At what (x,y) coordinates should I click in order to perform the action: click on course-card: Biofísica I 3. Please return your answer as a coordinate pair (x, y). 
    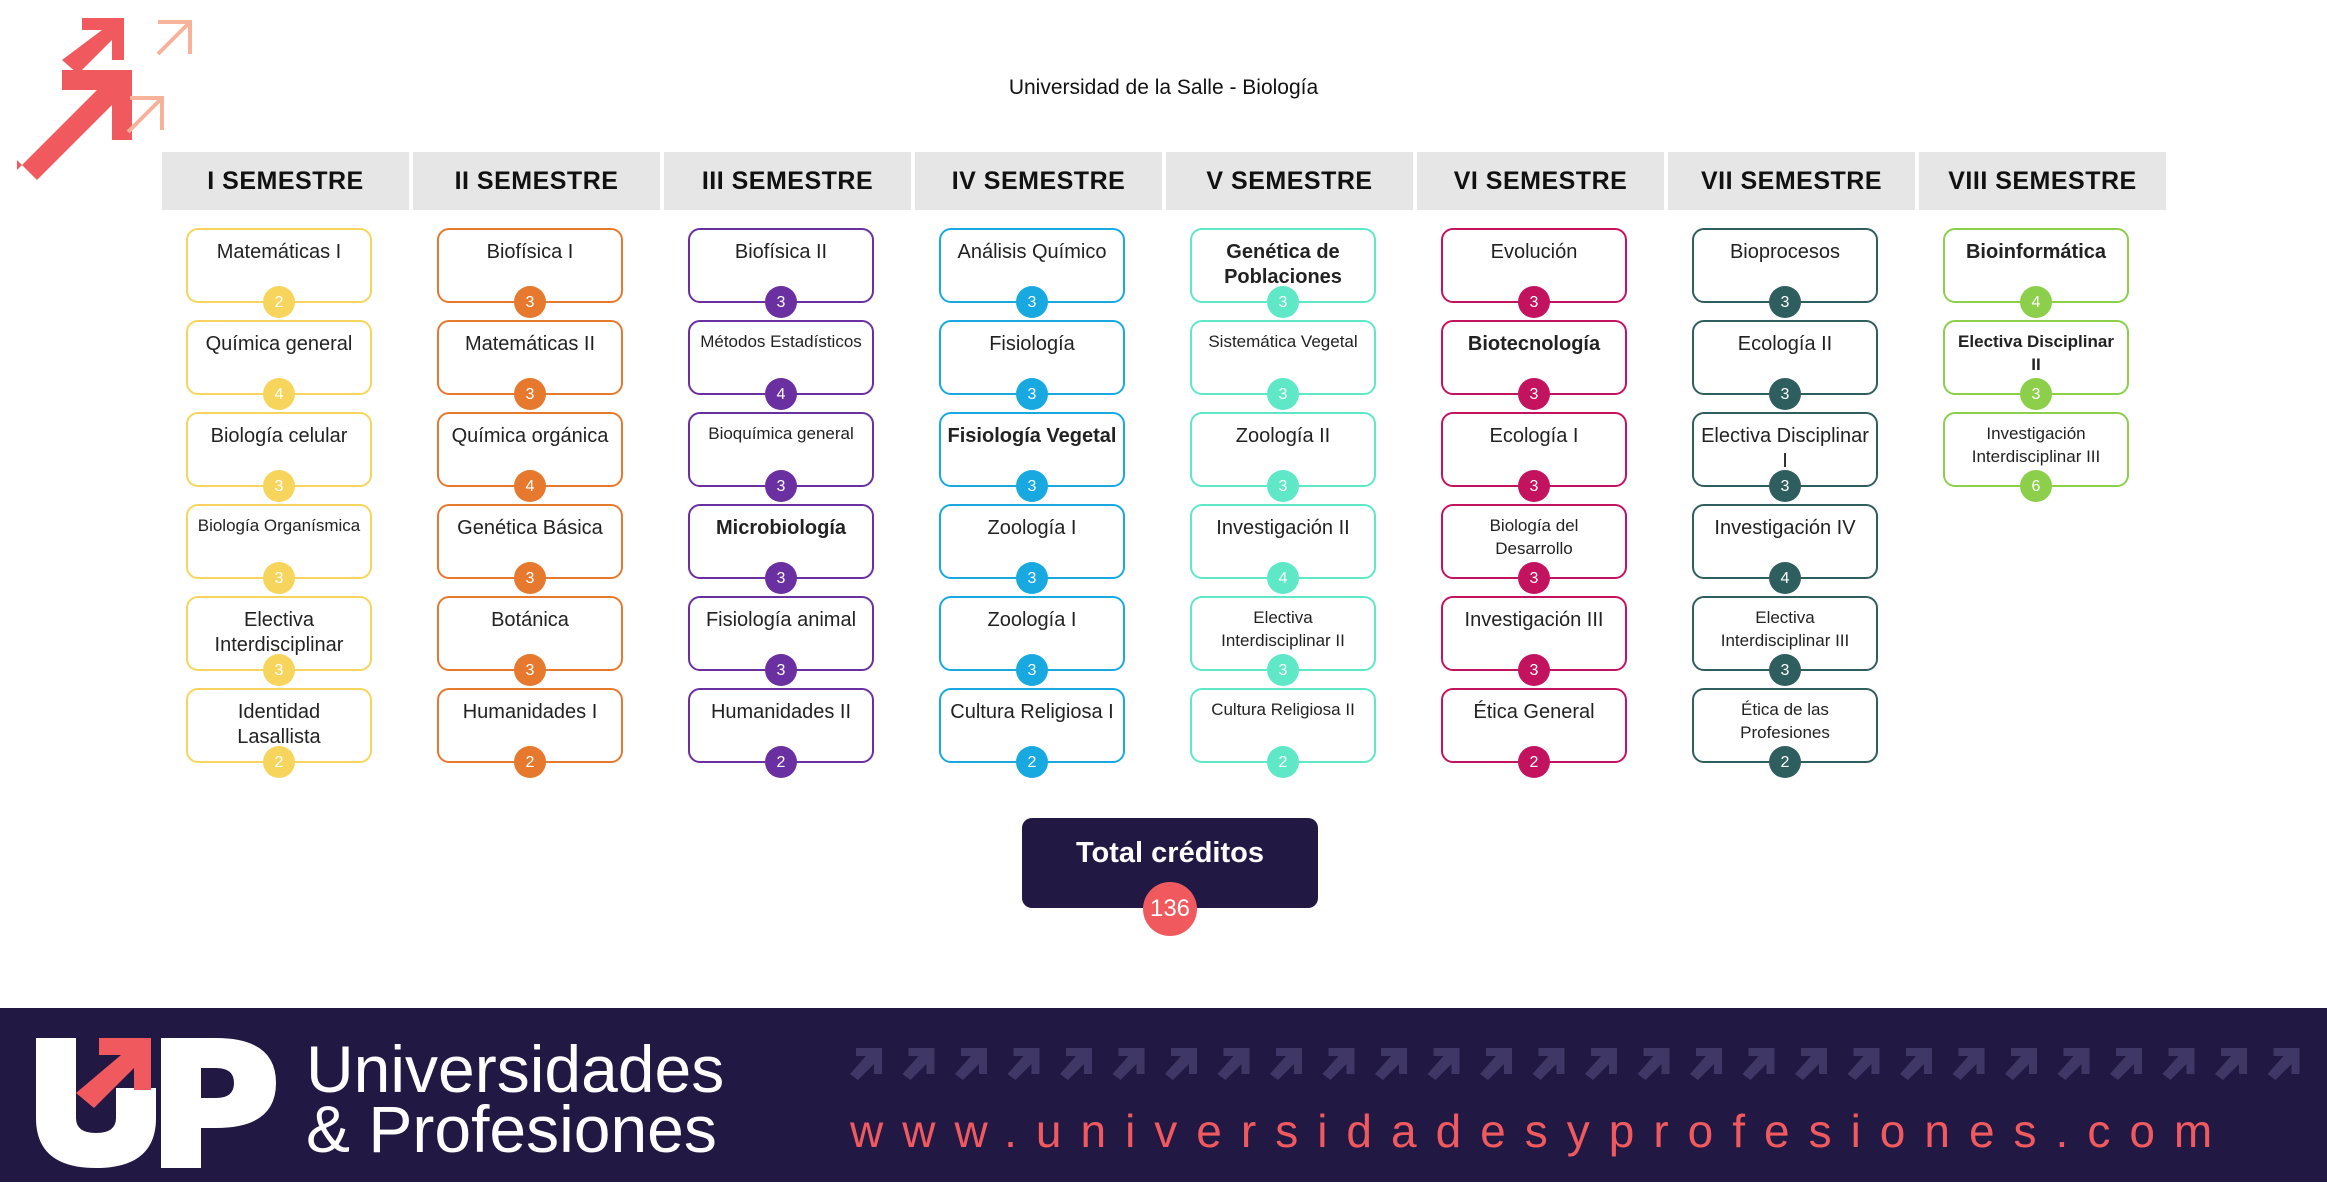
    Looking at the image, I should click on (530, 273).